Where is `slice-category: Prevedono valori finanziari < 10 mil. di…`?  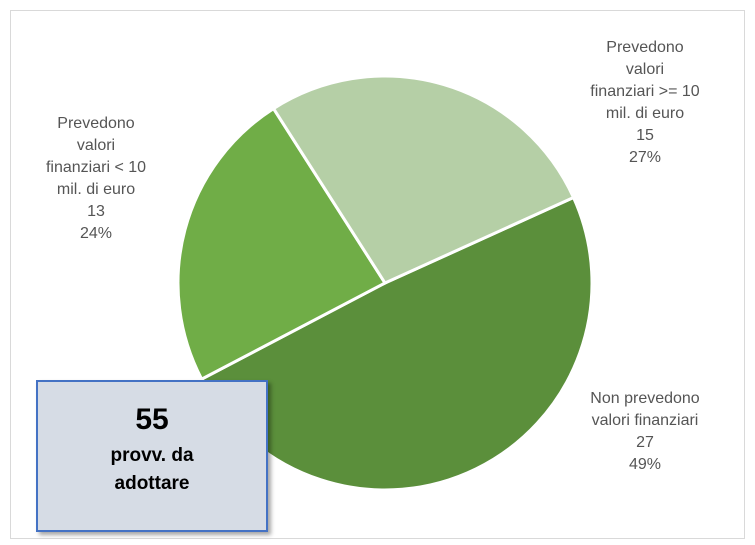 slice-category: Prevedono valori finanziari < 10 mil. di… is located at coordinates (96, 156).